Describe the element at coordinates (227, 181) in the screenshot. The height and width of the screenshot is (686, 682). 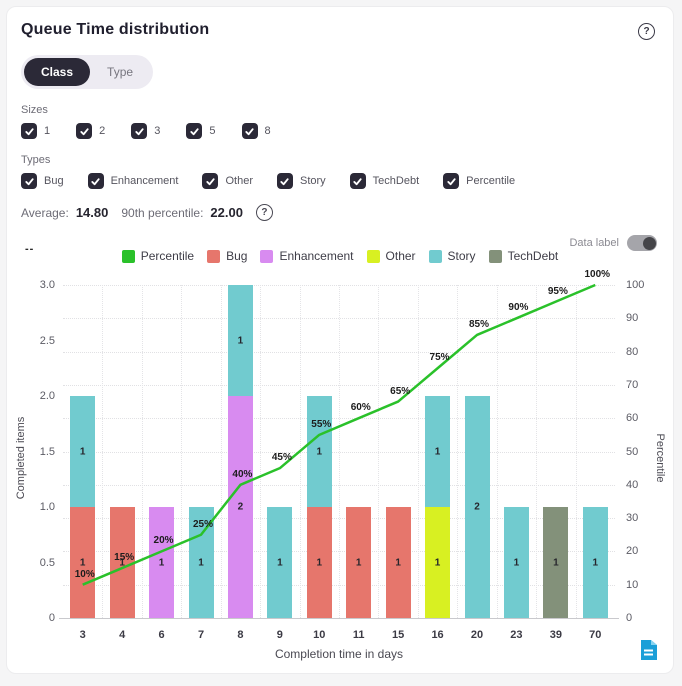
I see `checkbox-type-other: Other` at that location.